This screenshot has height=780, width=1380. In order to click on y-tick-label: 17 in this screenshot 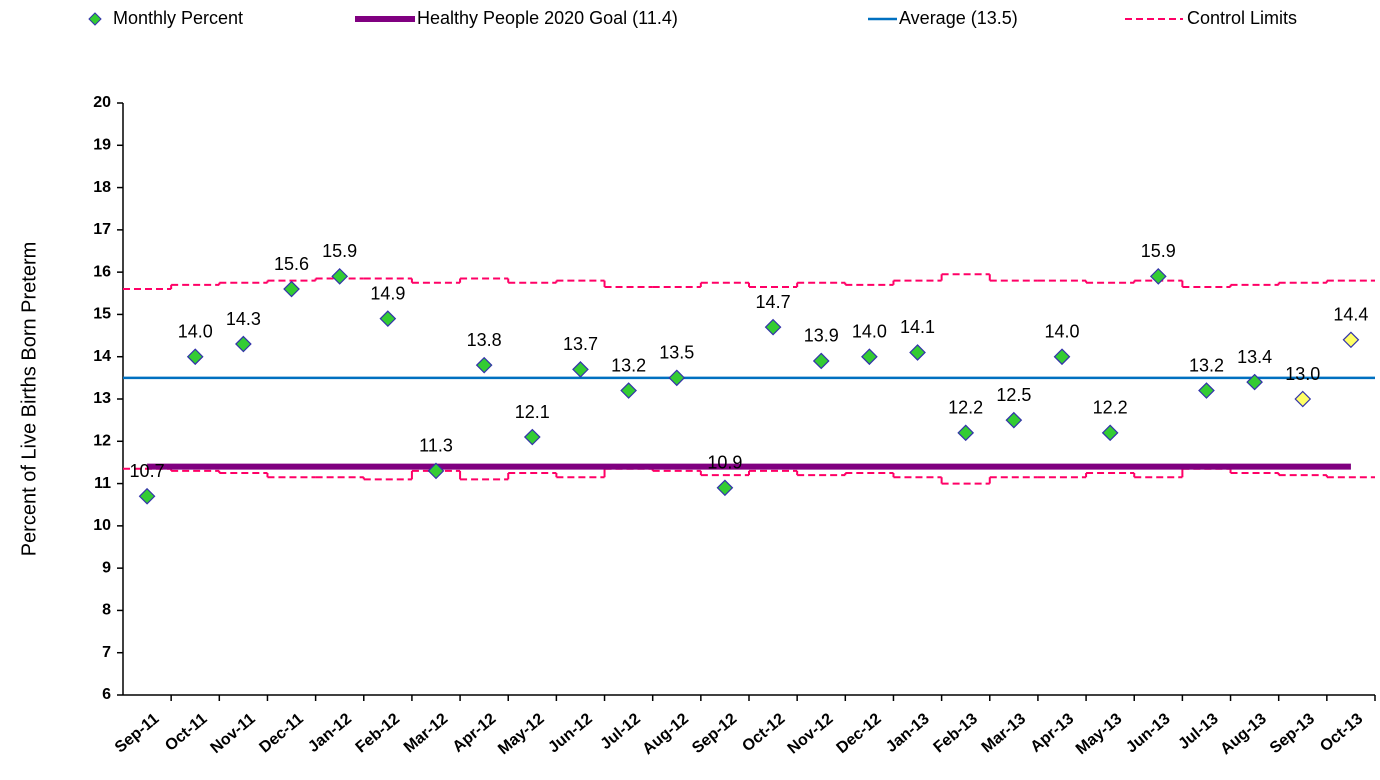, I will do `click(102, 229)`.